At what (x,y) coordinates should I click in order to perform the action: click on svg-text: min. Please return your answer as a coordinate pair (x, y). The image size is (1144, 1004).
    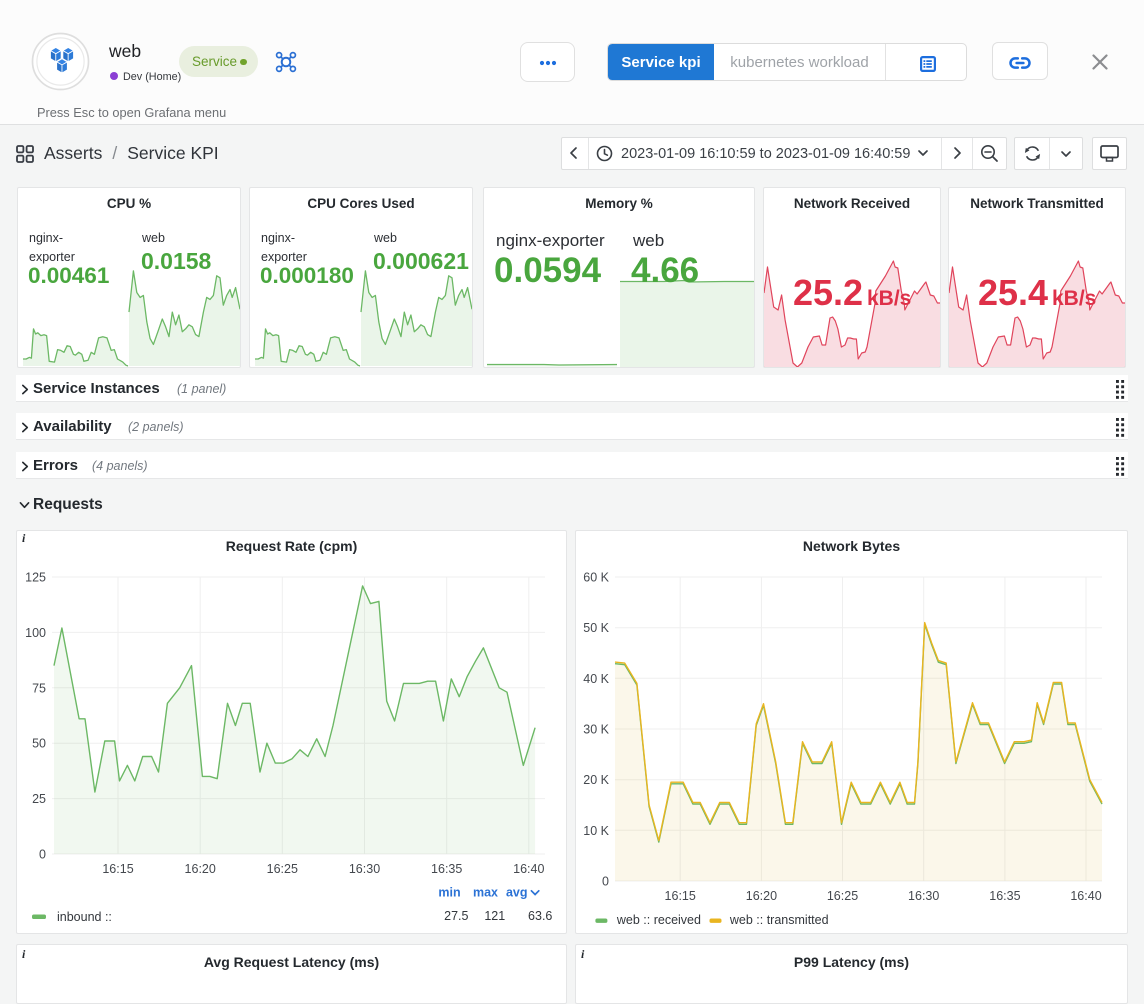
    Looking at the image, I should click on (449, 892).